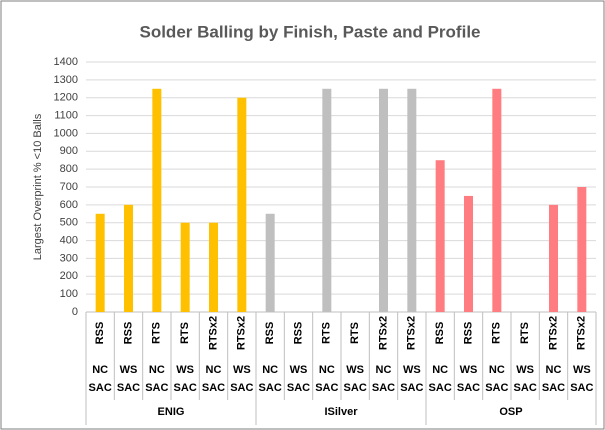  What do you see at coordinates (69, 276) in the screenshot?
I see `y-tick-label: 200` at bounding box center [69, 276].